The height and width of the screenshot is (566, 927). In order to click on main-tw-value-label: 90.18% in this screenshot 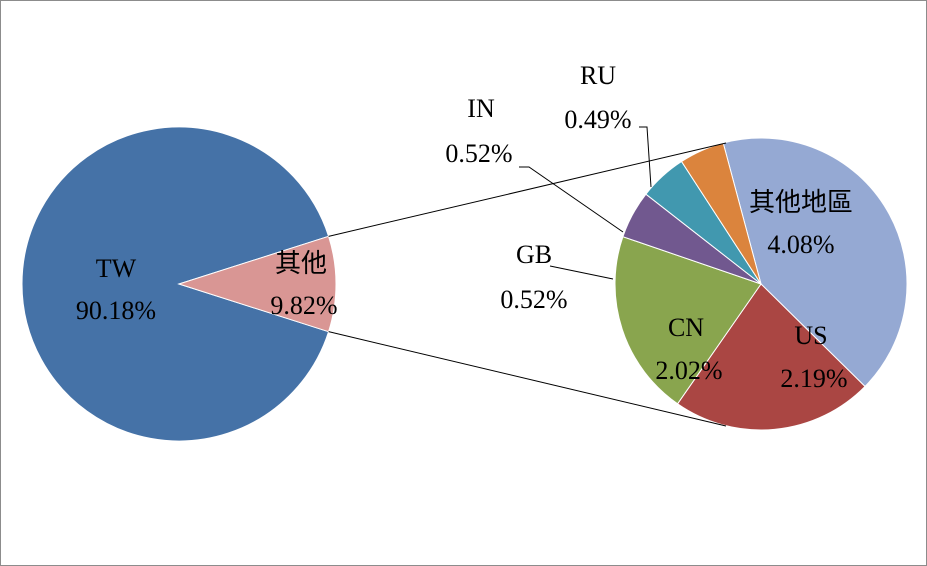, I will do `click(116, 310)`.